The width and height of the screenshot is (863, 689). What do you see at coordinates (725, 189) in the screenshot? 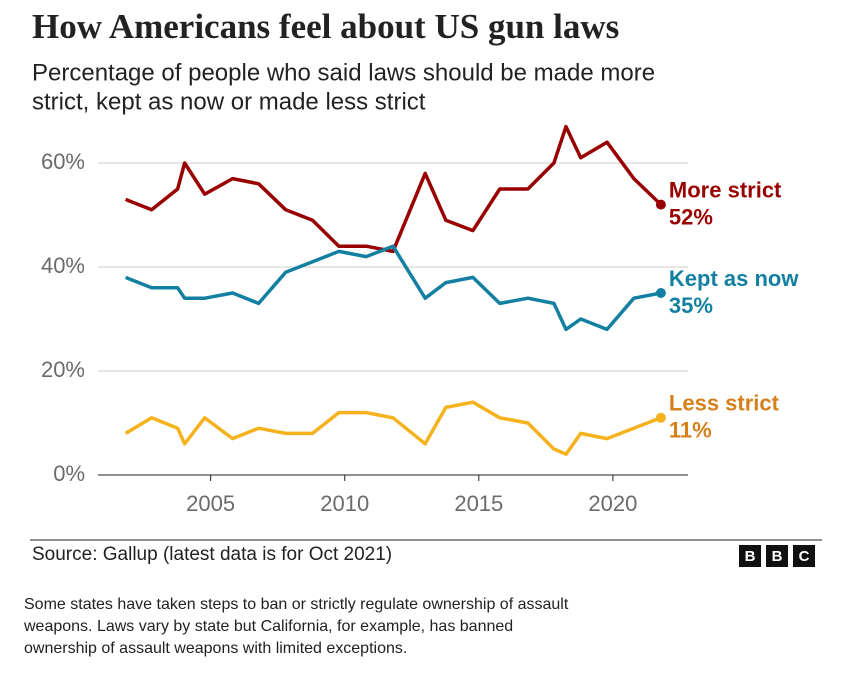
I see `legend-label: More strict` at bounding box center [725, 189].